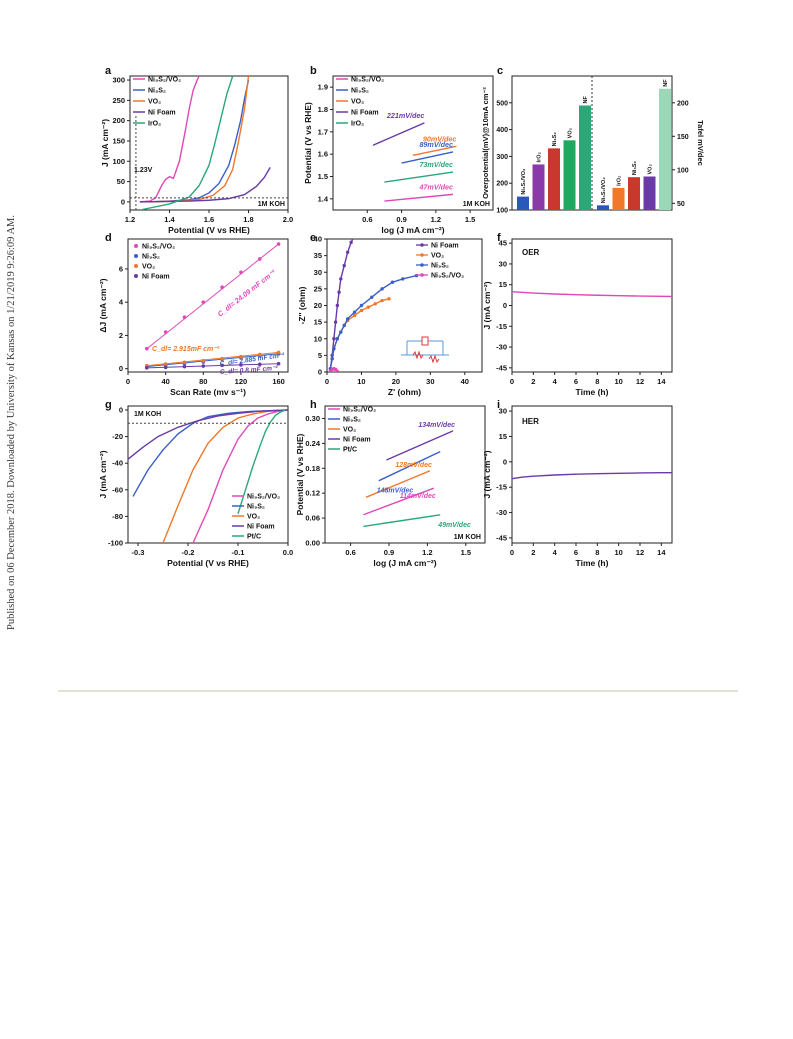 The width and height of the screenshot is (793, 1039). I want to click on panel-label-i: i, so click(498, 405).